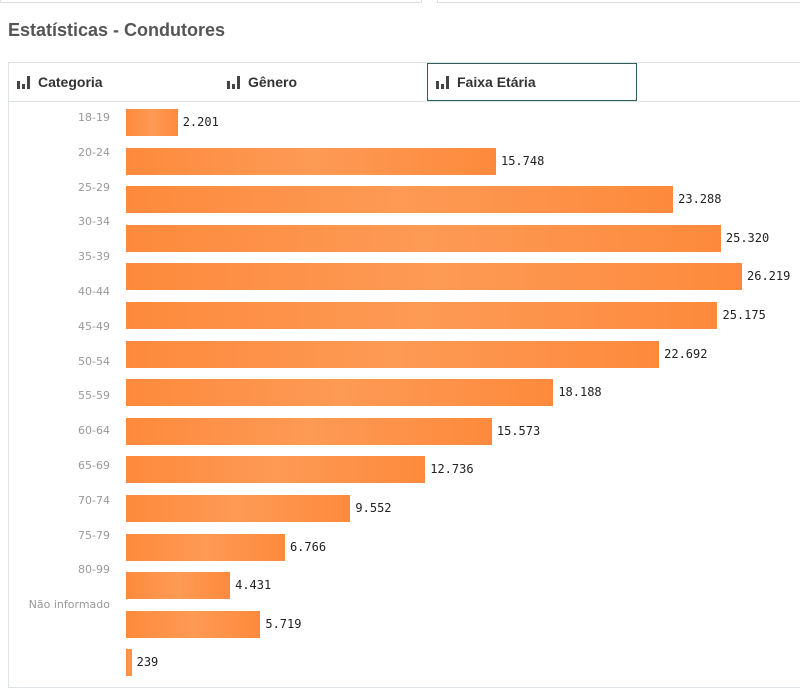  I want to click on top-card-left, so click(211, 1).